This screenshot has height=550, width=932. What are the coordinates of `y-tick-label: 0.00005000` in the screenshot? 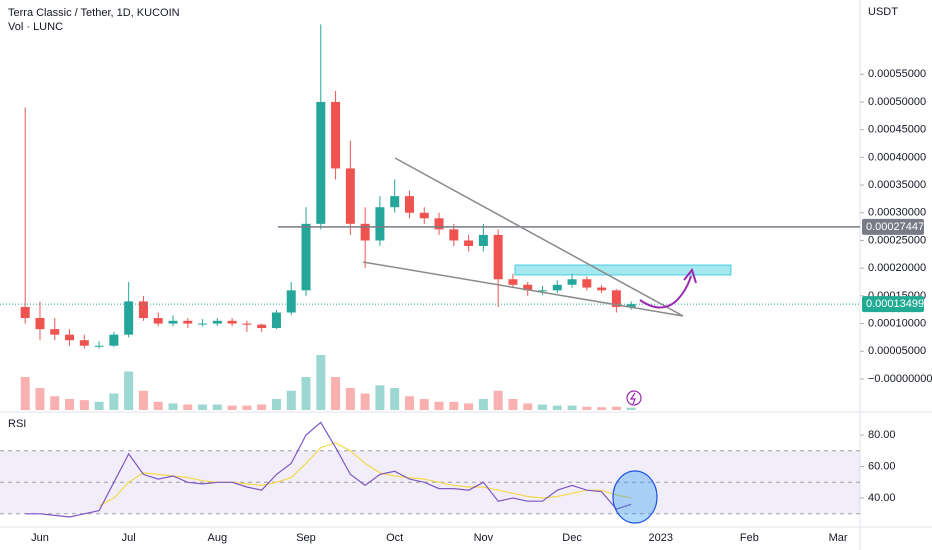 It's located at (897, 351).